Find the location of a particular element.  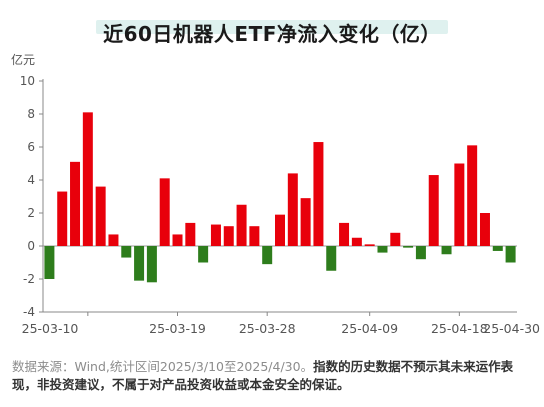

title-container: 近60日机器人ETF净流入变化（亿） is located at coordinates (272, 32).